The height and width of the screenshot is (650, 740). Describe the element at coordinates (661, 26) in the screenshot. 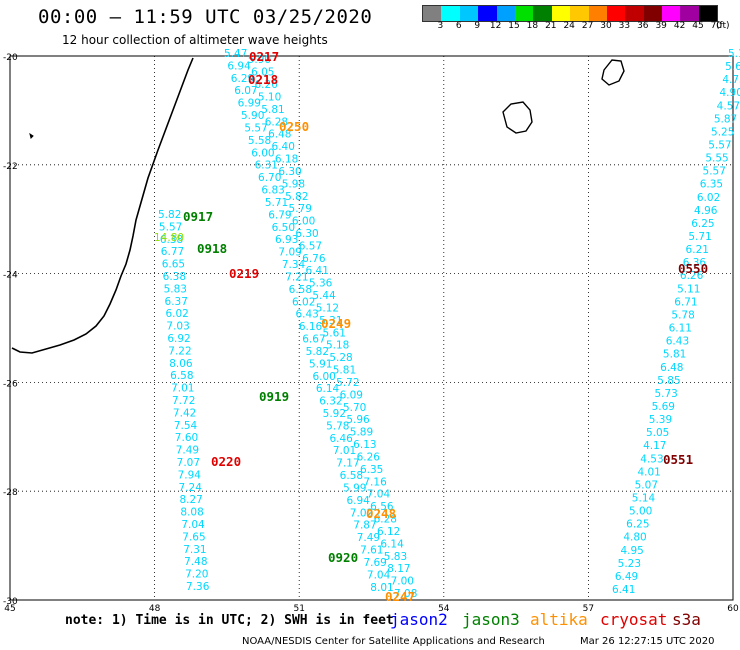

I see `legend-label: 39` at that location.